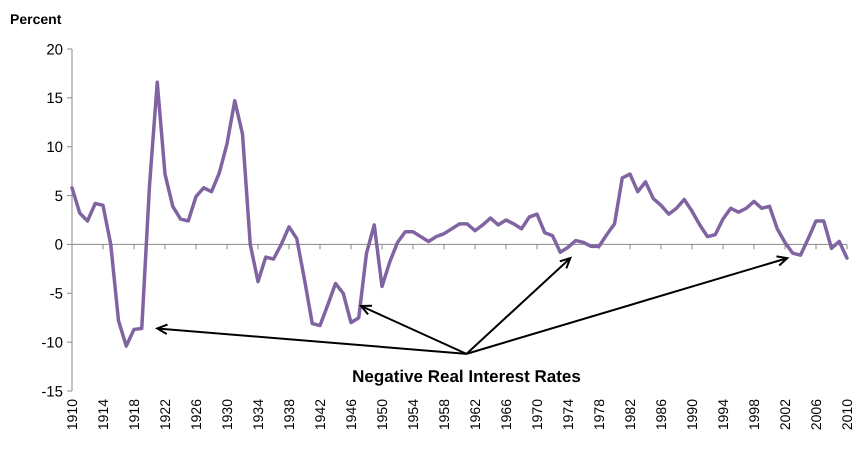  Describe the element at coordinates (164, 414) in the screenshot. I see `x-tick-label: 1922` at that location.